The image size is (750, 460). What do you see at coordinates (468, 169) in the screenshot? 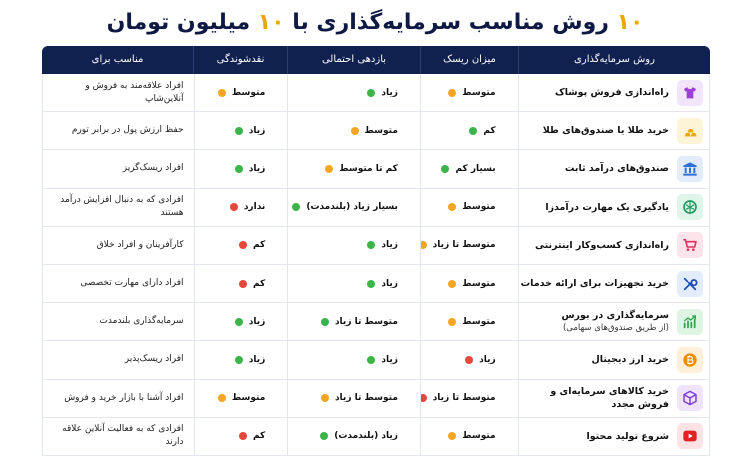
I see `risk-cell: بسیار کم` at bounding box center [468, 169].